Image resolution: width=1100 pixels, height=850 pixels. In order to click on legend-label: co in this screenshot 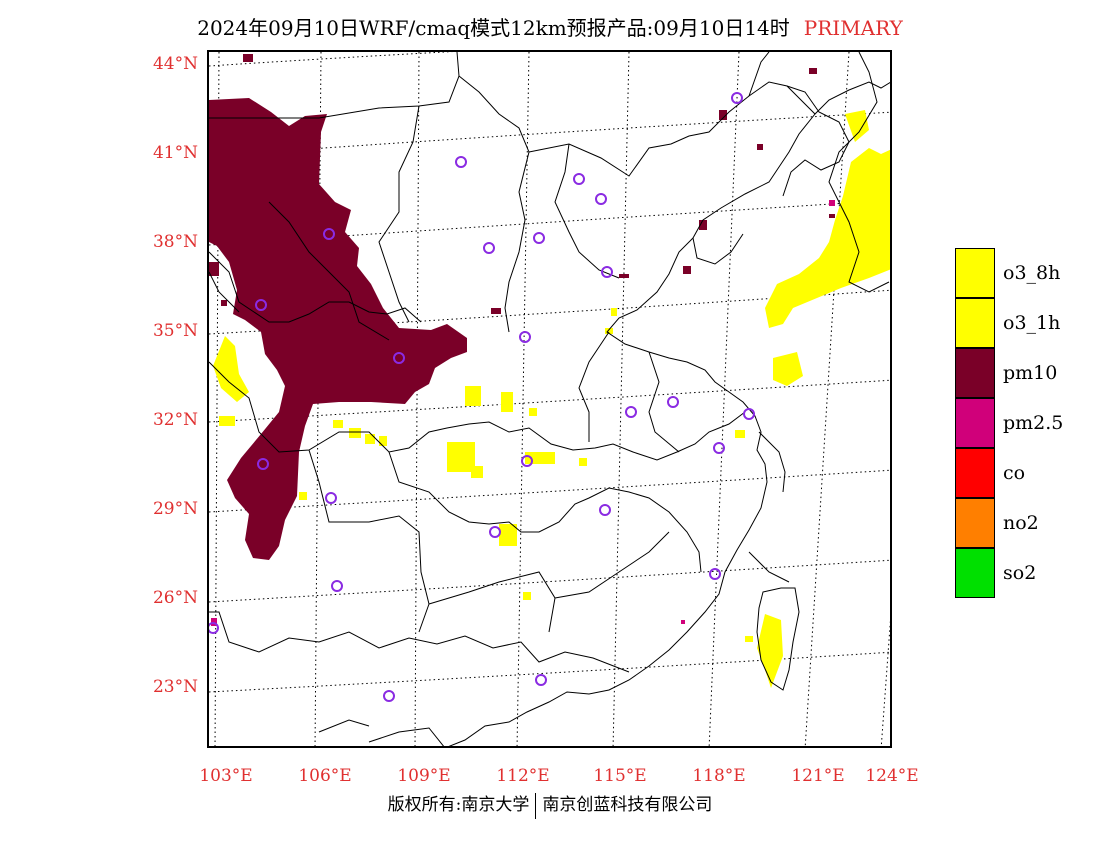, I will do `click(1014, 473)`.